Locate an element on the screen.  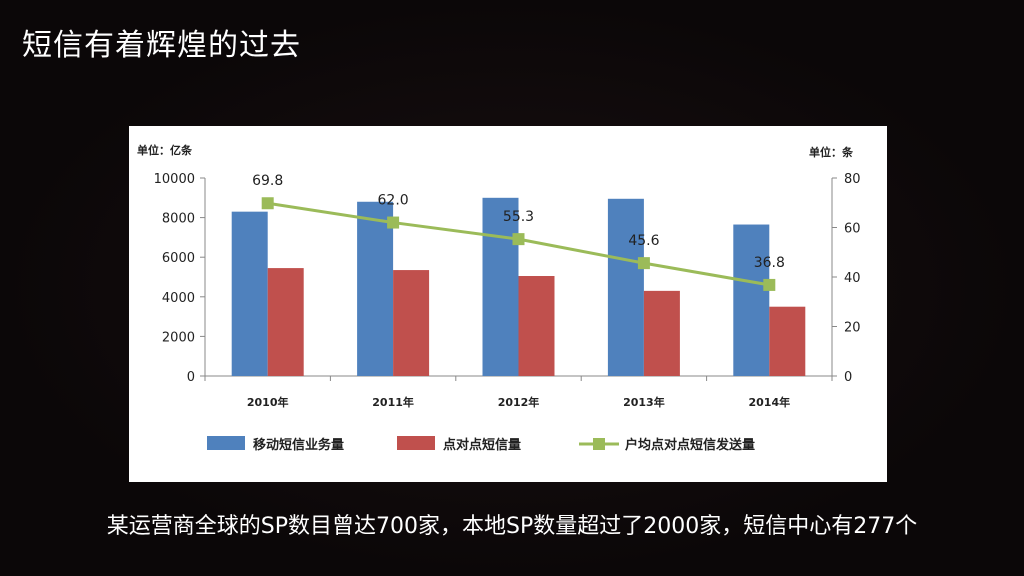
right-tick-label: 0 is located at coordinates (848, 377).